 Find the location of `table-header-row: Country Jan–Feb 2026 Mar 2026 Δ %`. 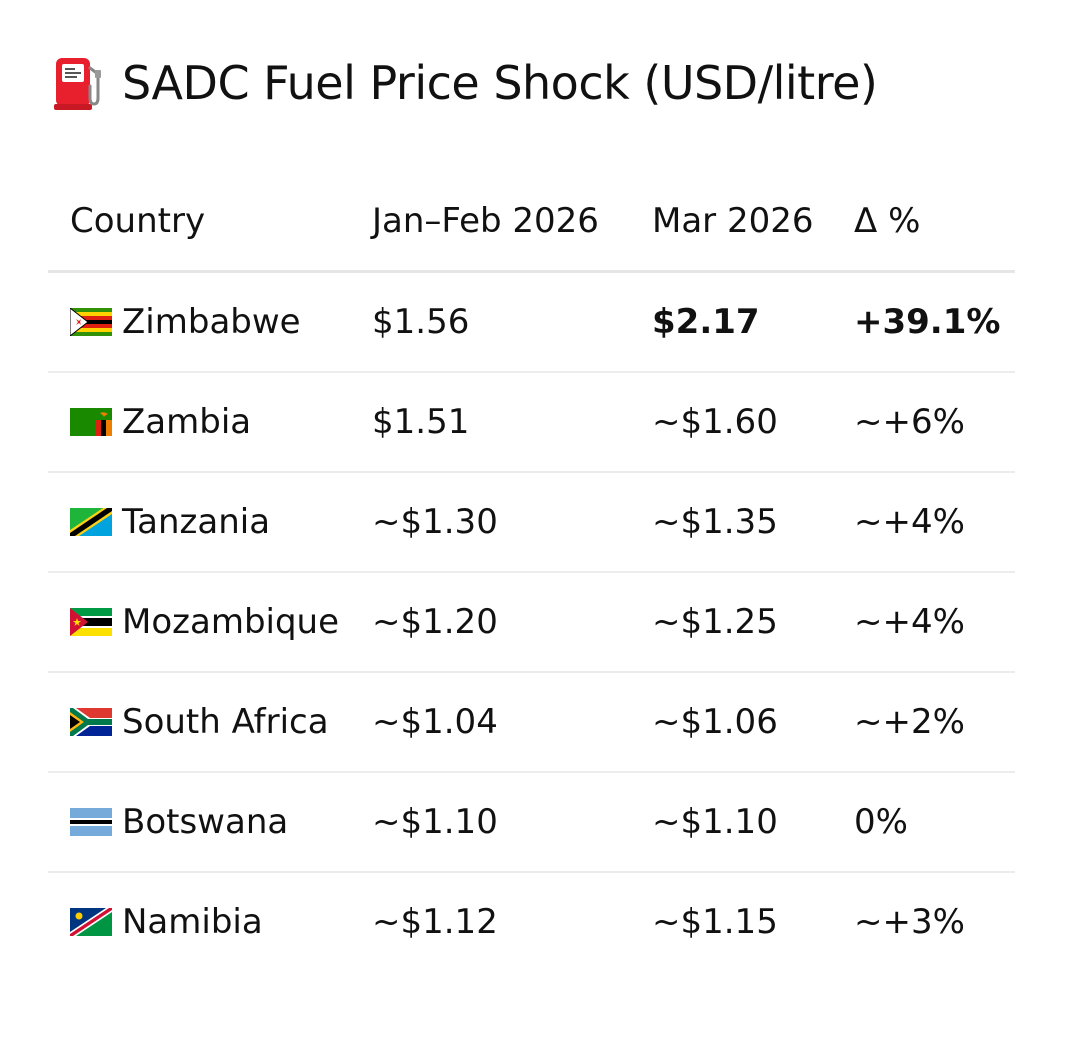

table-header-row: Country Jan–Feb 2026 Mar 2026 Δ % is located at coordinates (531, 222).